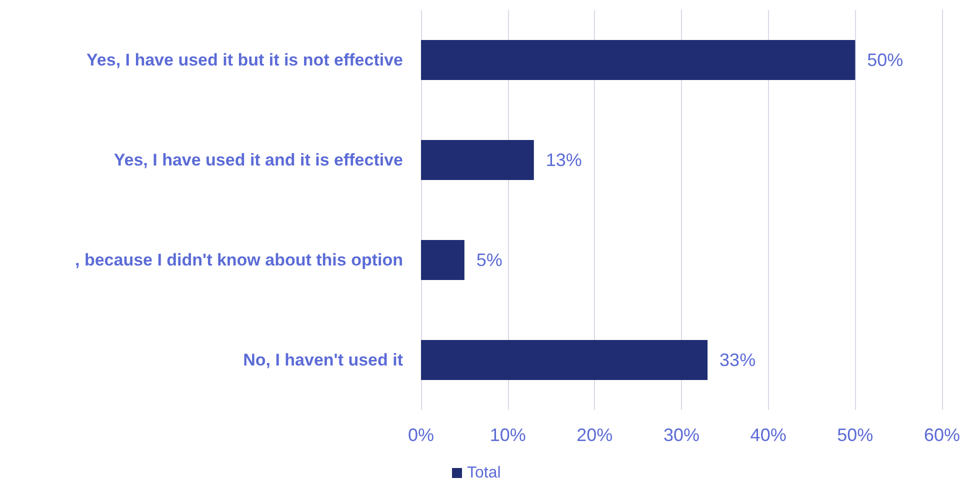 Image resolution: width=963 pixels, height=488 pixels. What do you see at coordinates (885, 60) in the screenshot?
I see `data-label: 50%` at bounding box center [885, 60].